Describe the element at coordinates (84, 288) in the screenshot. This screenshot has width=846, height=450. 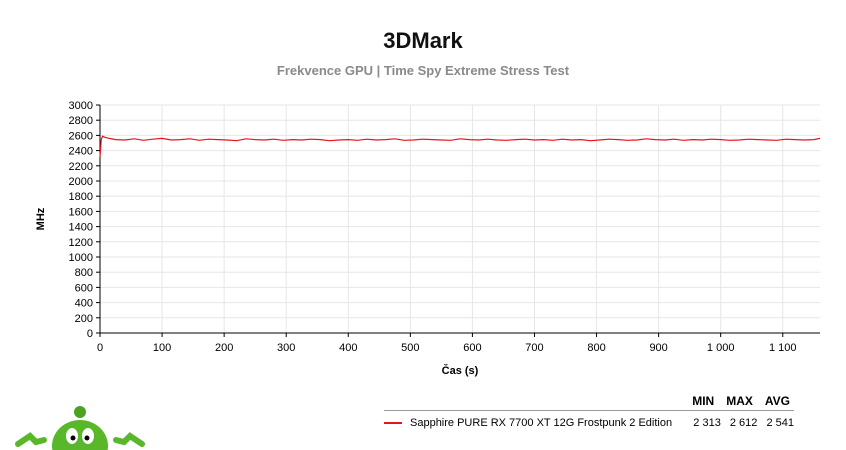
I see `y-tick-label: 600` at that location.